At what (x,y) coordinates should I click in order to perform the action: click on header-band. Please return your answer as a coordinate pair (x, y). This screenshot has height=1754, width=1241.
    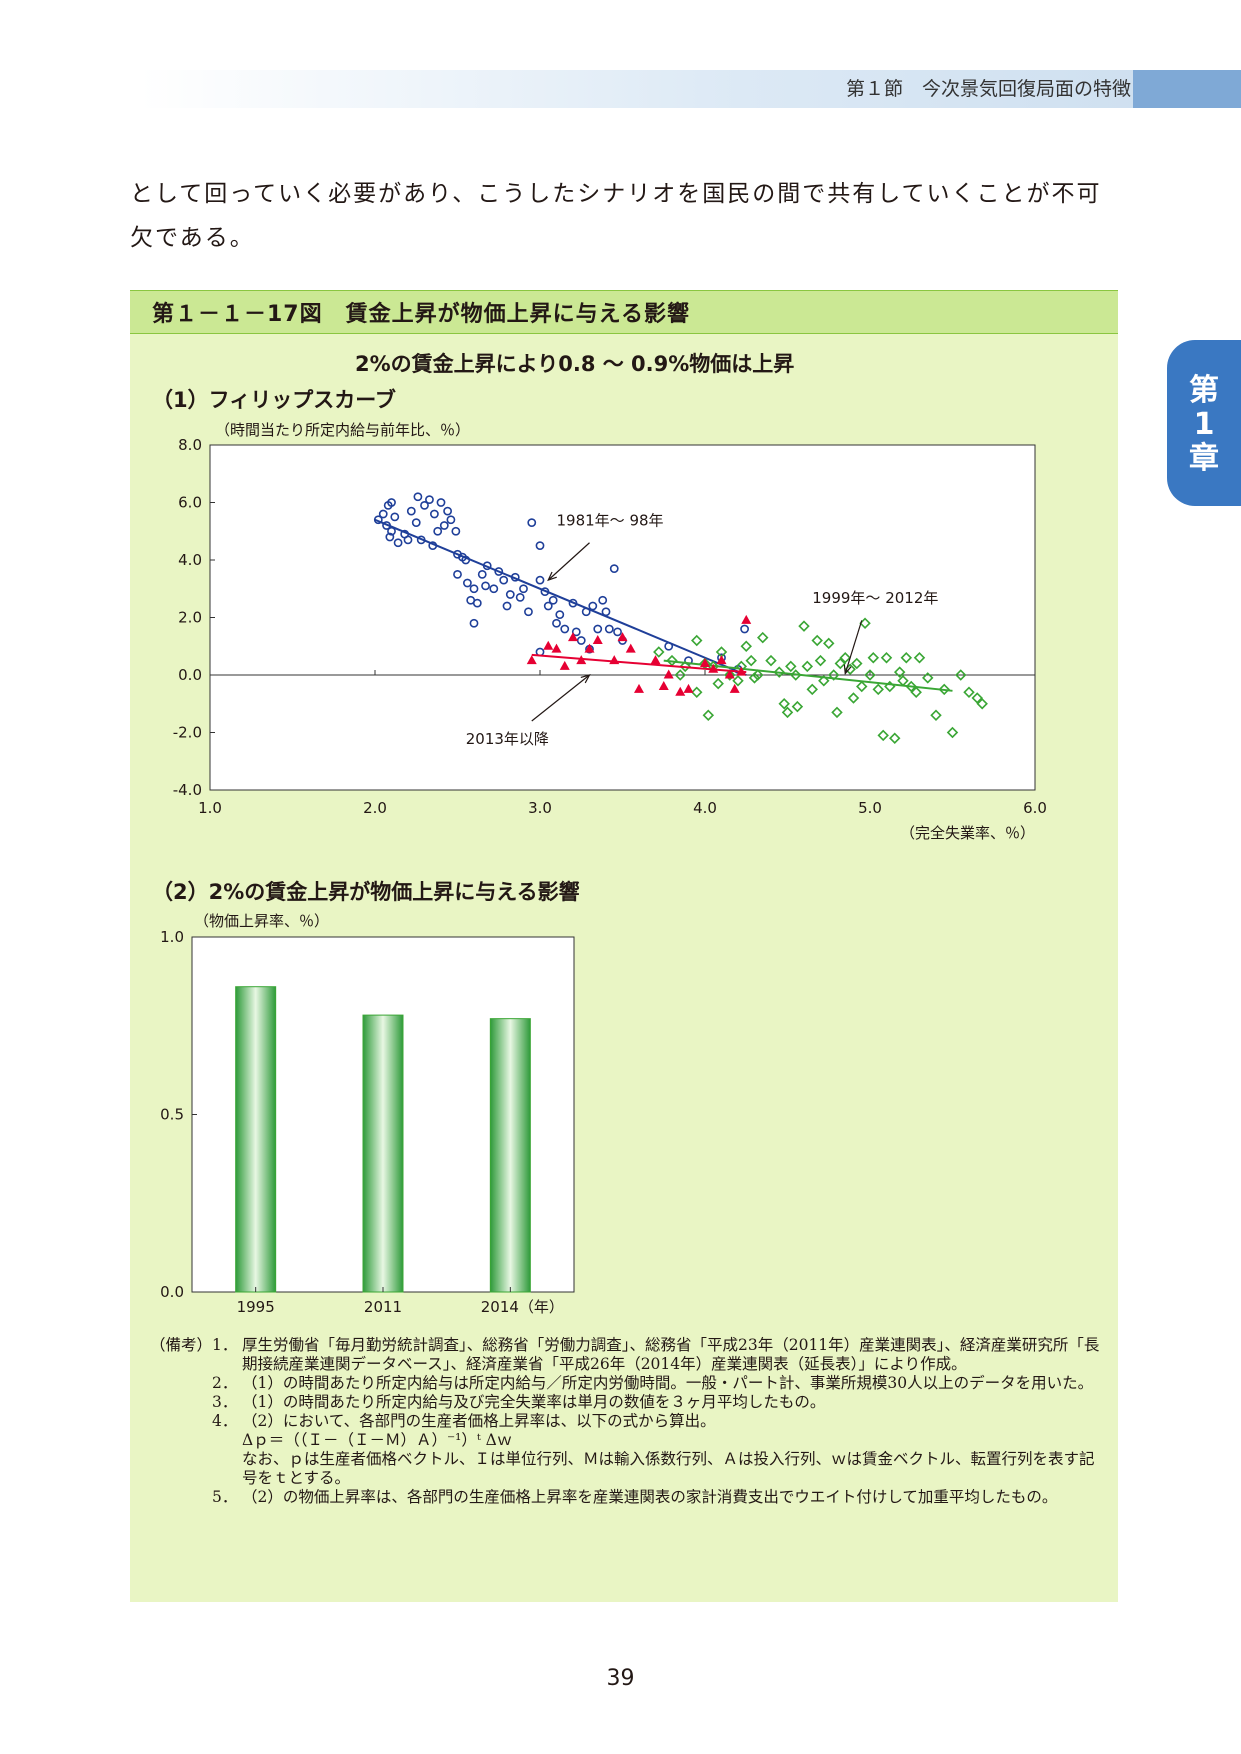
    Looking at the image, I should click on (640, 89).